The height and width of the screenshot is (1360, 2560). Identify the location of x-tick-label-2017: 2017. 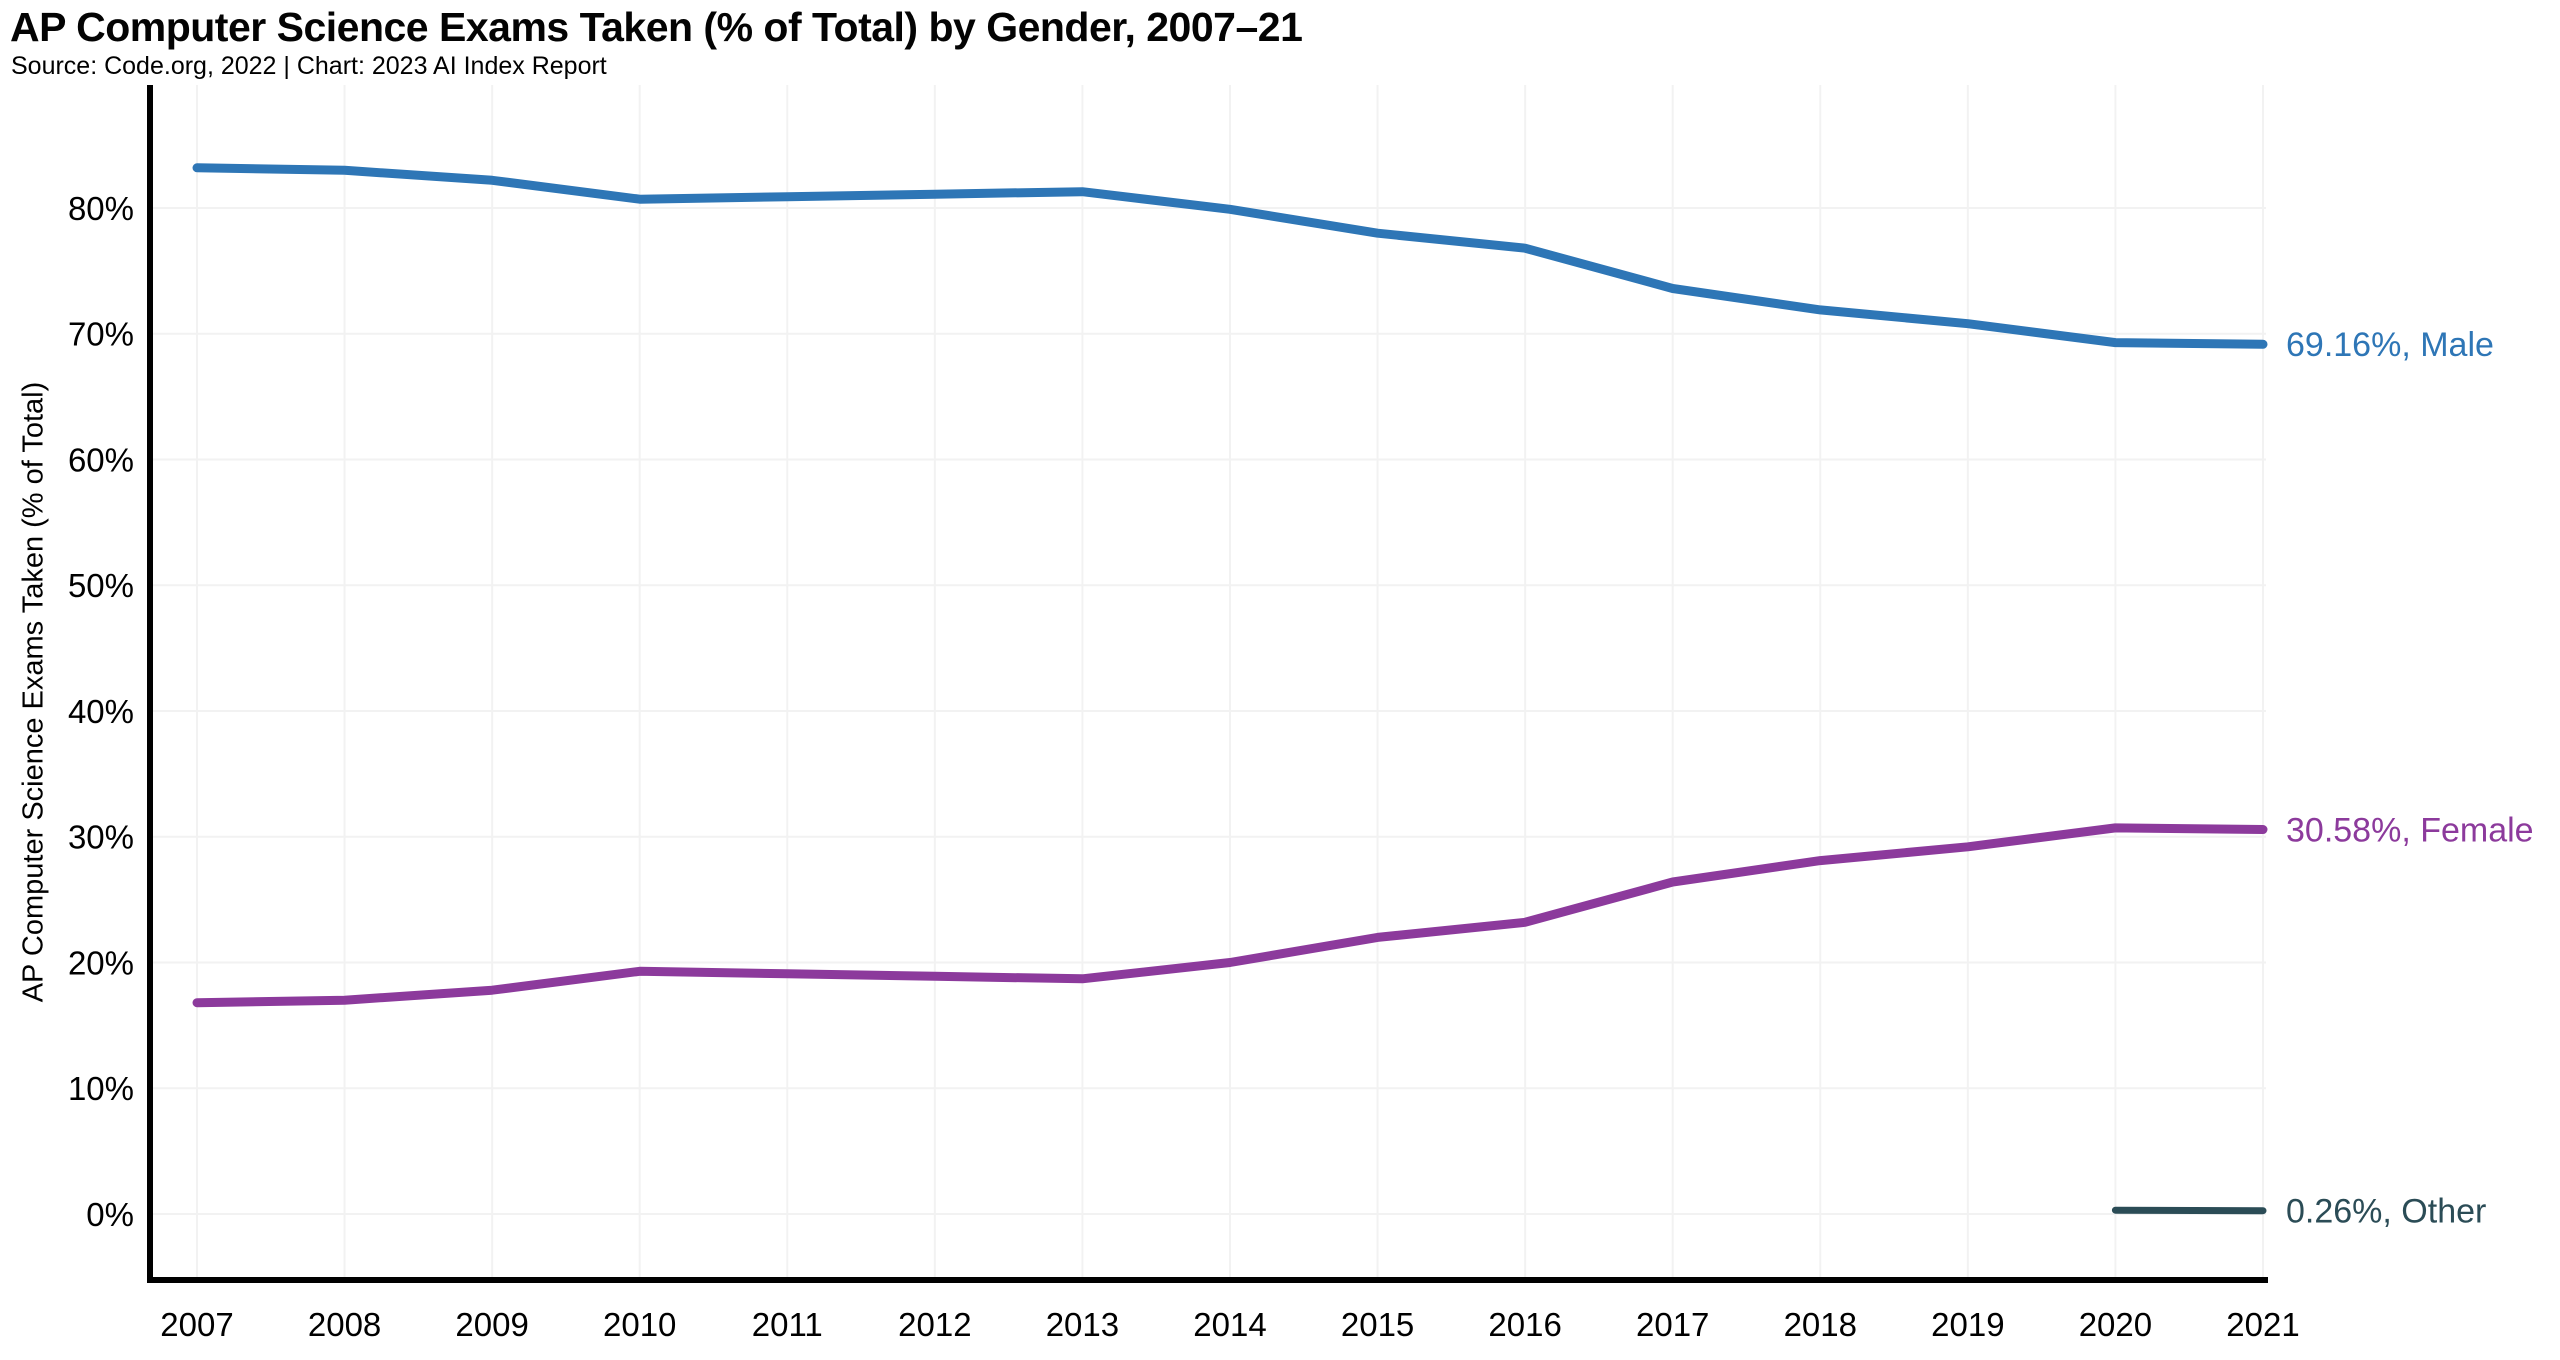
(1672, 1324).